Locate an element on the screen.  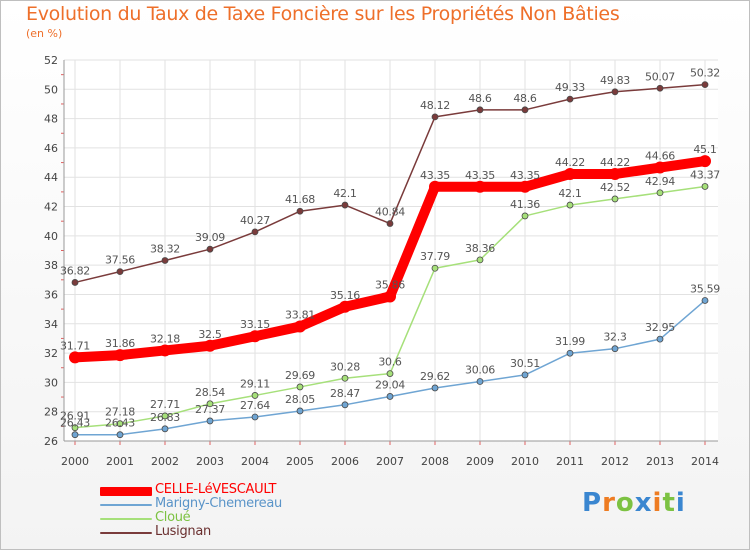
data-label: 50.32 is located at coordinates (705, 73).